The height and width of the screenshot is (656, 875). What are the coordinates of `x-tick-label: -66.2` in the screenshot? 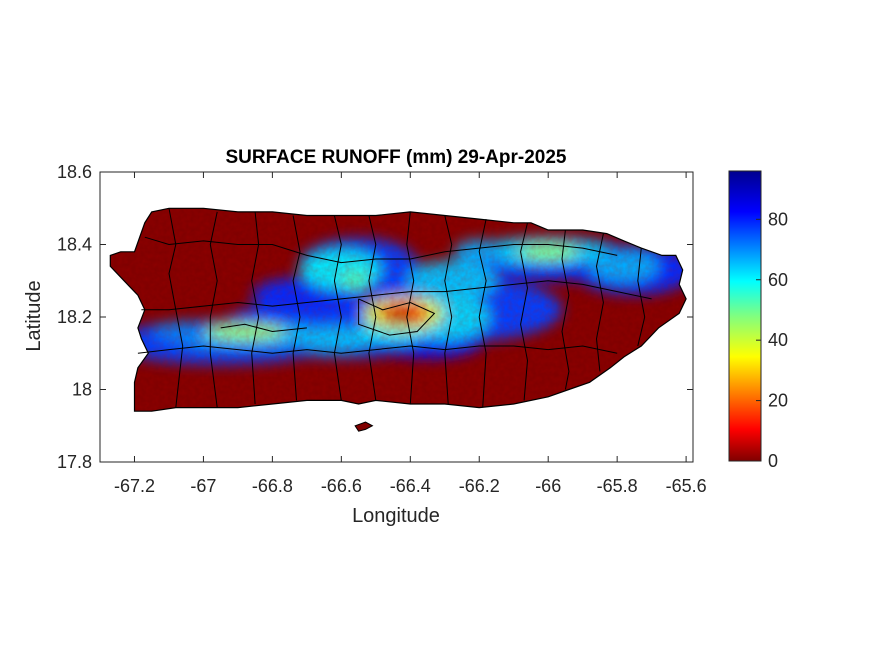 It's located at (479, 486).